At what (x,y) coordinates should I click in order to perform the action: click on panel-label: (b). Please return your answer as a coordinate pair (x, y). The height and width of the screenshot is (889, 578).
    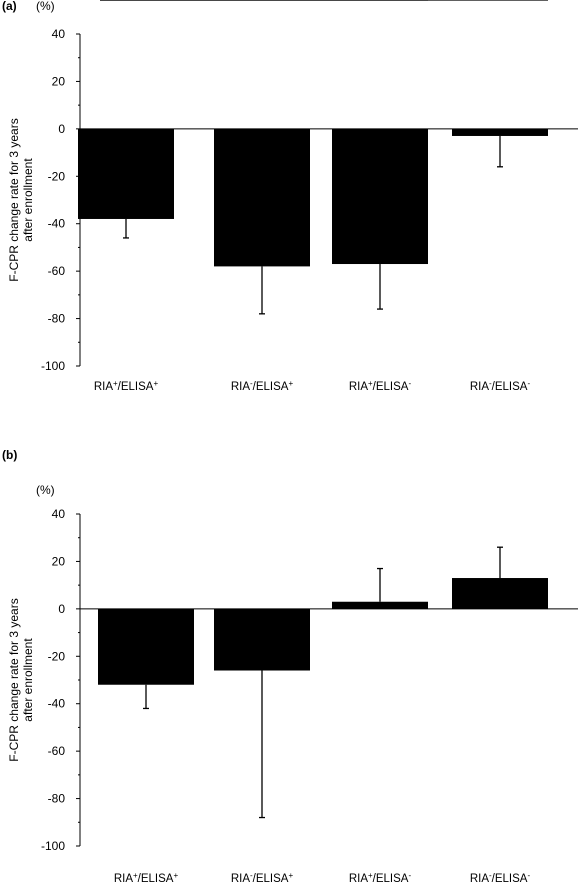
    Looking at the image, I should click on (9, 455).